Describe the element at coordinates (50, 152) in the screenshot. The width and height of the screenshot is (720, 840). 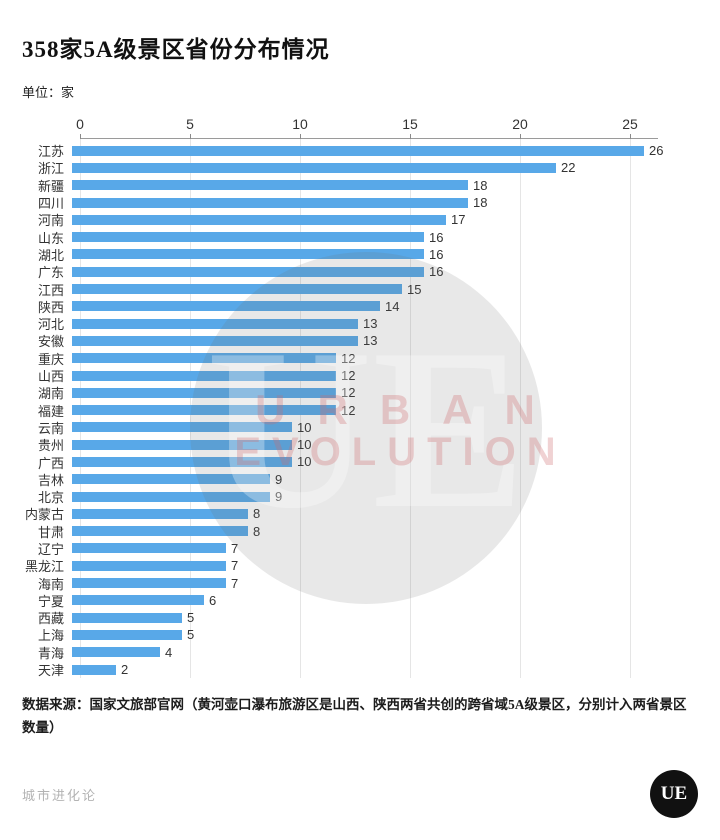
I see `category-label: 江苏` at that location.